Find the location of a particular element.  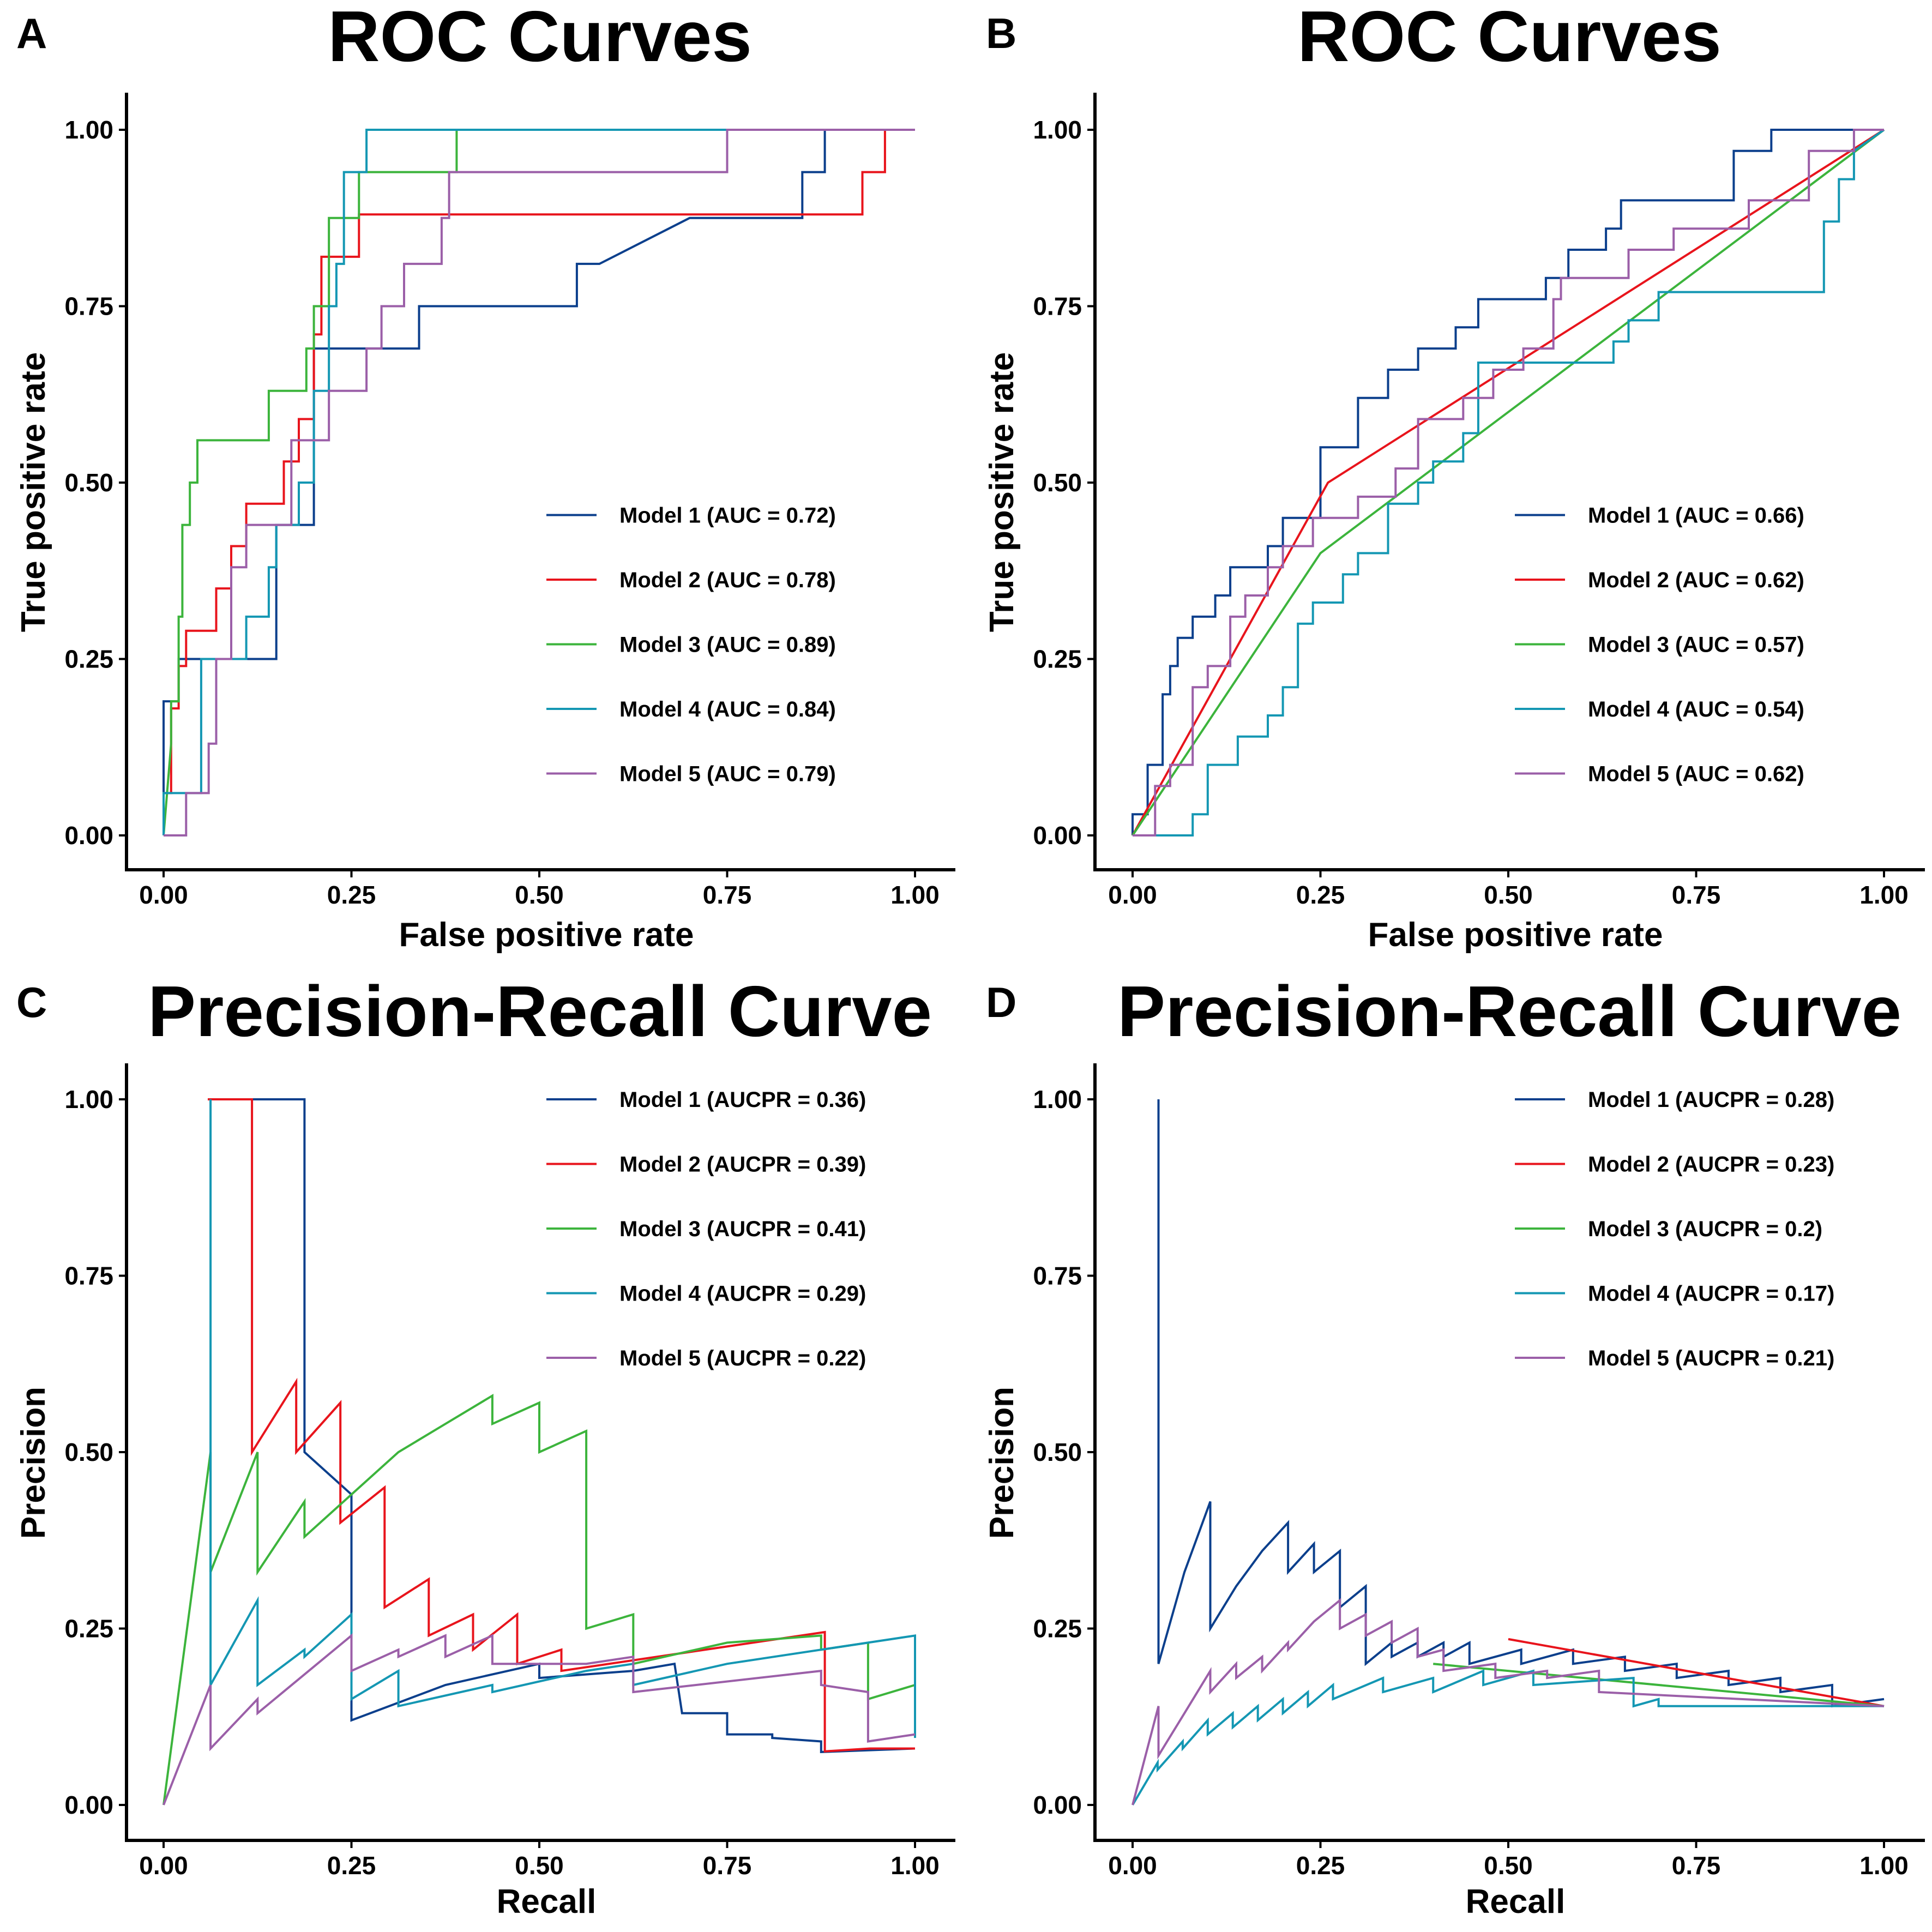

legend-label: Model 3 (AUCPR = 0.2) is located at coordinates (1705, 1229).